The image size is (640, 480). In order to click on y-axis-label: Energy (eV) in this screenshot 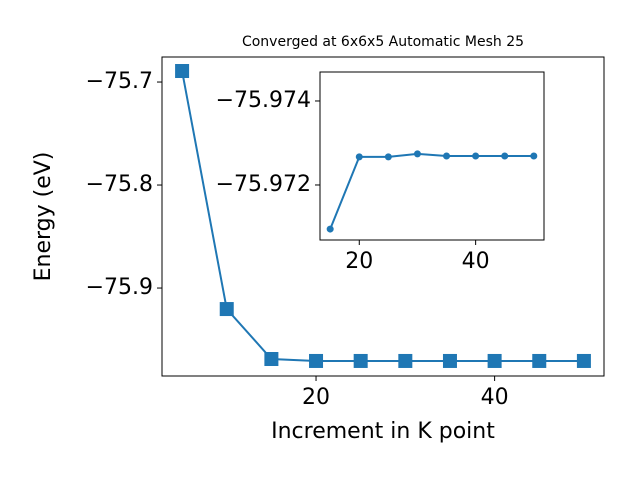, I will do `click(43, 217)`.